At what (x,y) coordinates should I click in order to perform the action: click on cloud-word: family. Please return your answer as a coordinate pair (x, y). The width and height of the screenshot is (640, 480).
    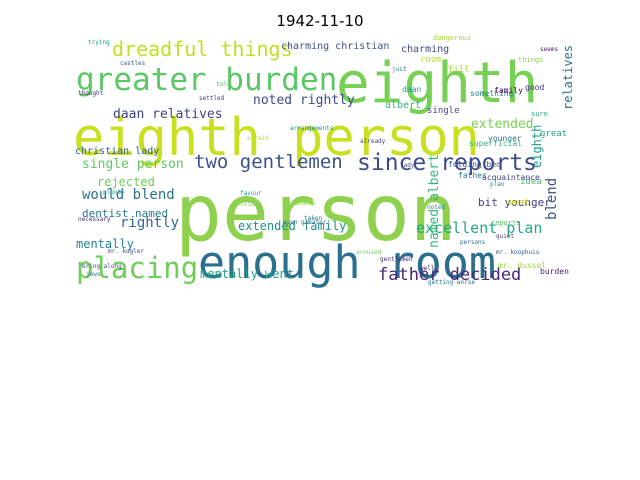
    Looking at the image, I should click on (508, 90).